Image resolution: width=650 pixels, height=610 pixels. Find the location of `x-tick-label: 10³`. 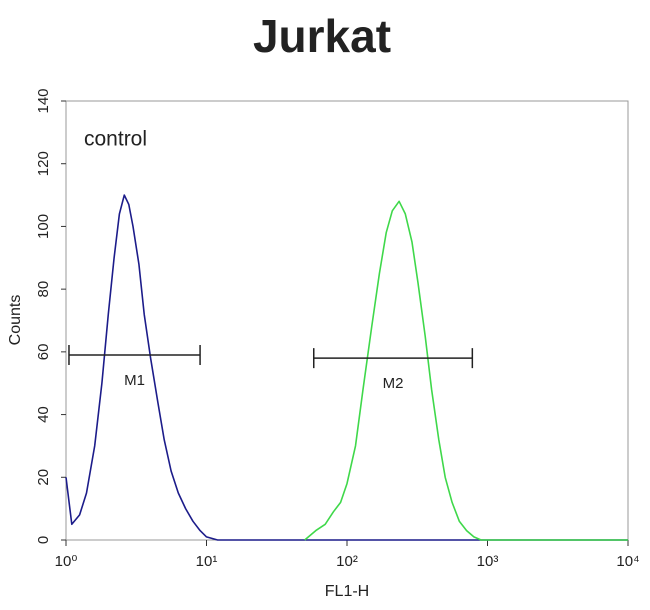

x-tick-label: 10³ is located at coordinates (488, 561).